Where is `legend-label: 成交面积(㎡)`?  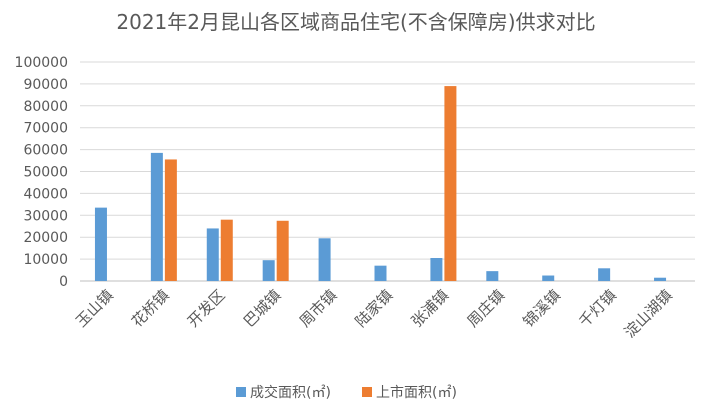 legend-label: 成交面积(㎡) is located at coordinates (290, 392).